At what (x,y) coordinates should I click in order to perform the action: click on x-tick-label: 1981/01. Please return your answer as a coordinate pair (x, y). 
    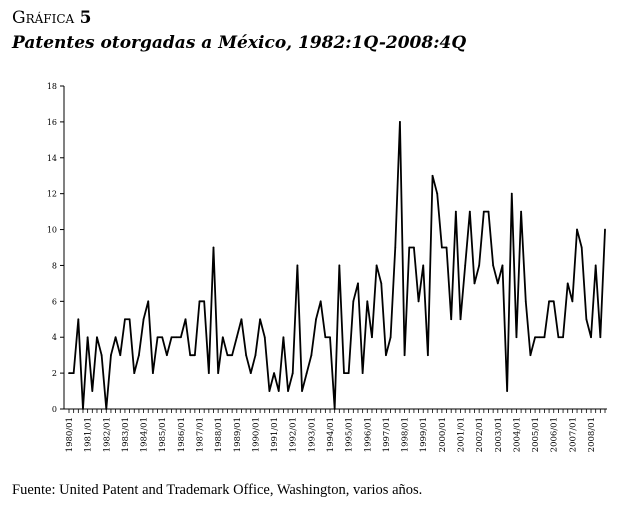
    Looking at the image, I should click on (89, 434).